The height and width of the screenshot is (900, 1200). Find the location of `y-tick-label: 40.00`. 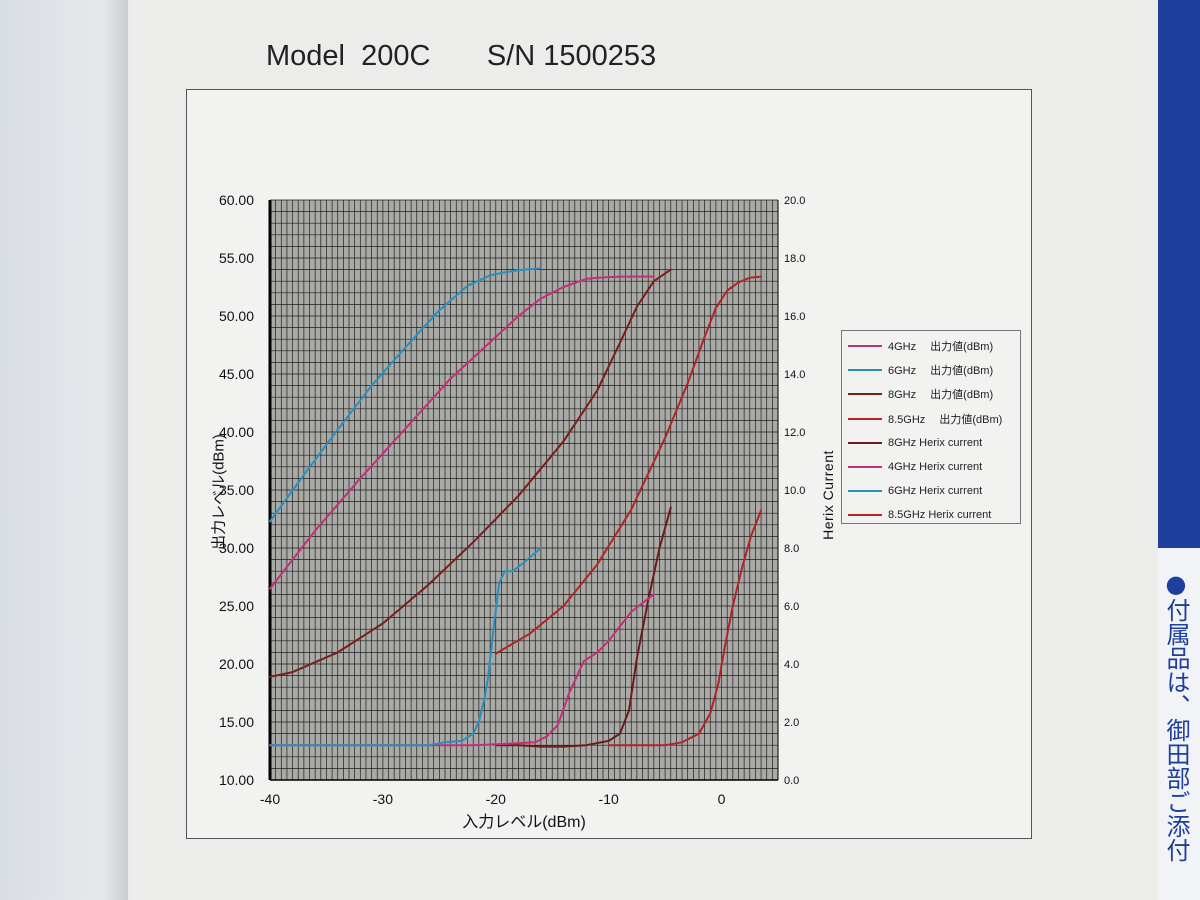

y-tick-label: 40.00 is located at coordinates (236, 432).